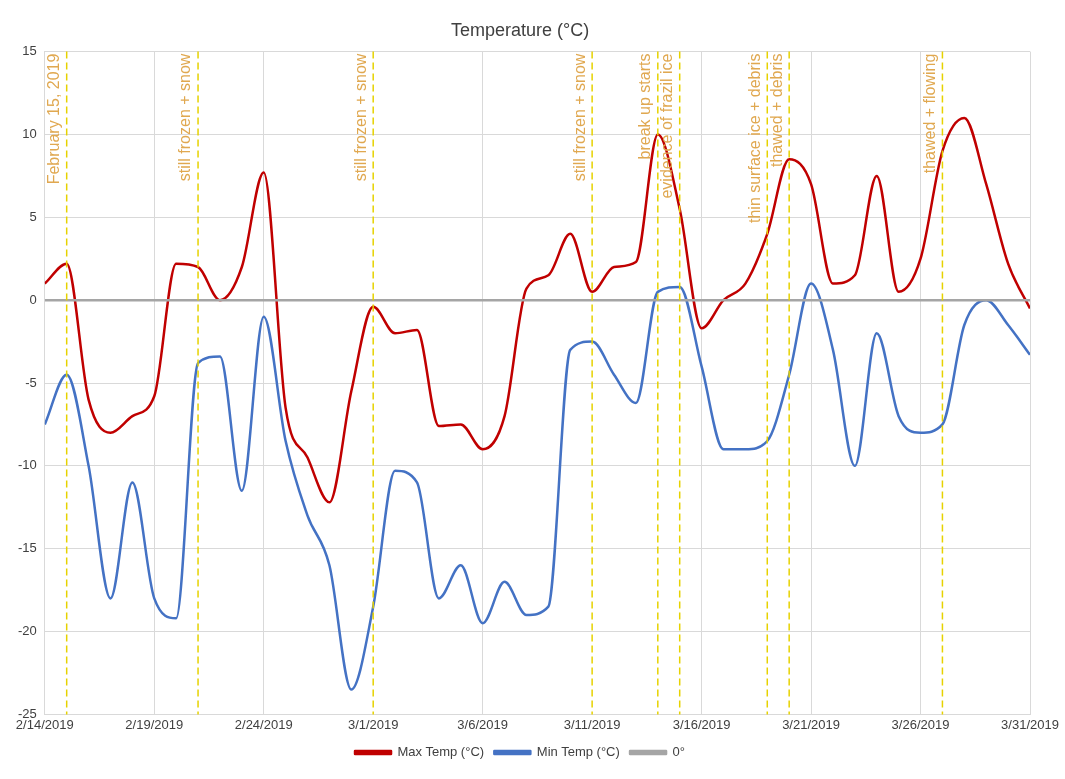 Image resolution: width=1065 pixels, height=779 pixels. What do you see at coordinates (678, 752) in the screenshot?
I see `legend-label: 0°` at bounding box center [678, 752].